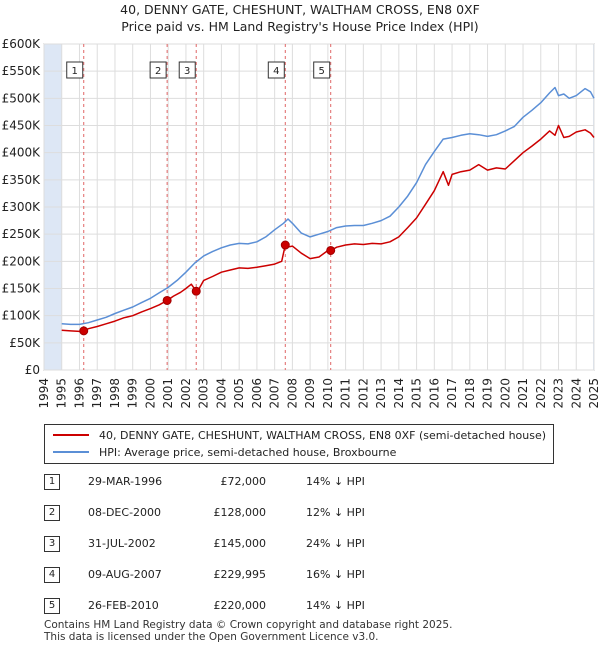 The image size is (600, 650). I want to click on transaction-marker-label: 5, so click(322, 70).